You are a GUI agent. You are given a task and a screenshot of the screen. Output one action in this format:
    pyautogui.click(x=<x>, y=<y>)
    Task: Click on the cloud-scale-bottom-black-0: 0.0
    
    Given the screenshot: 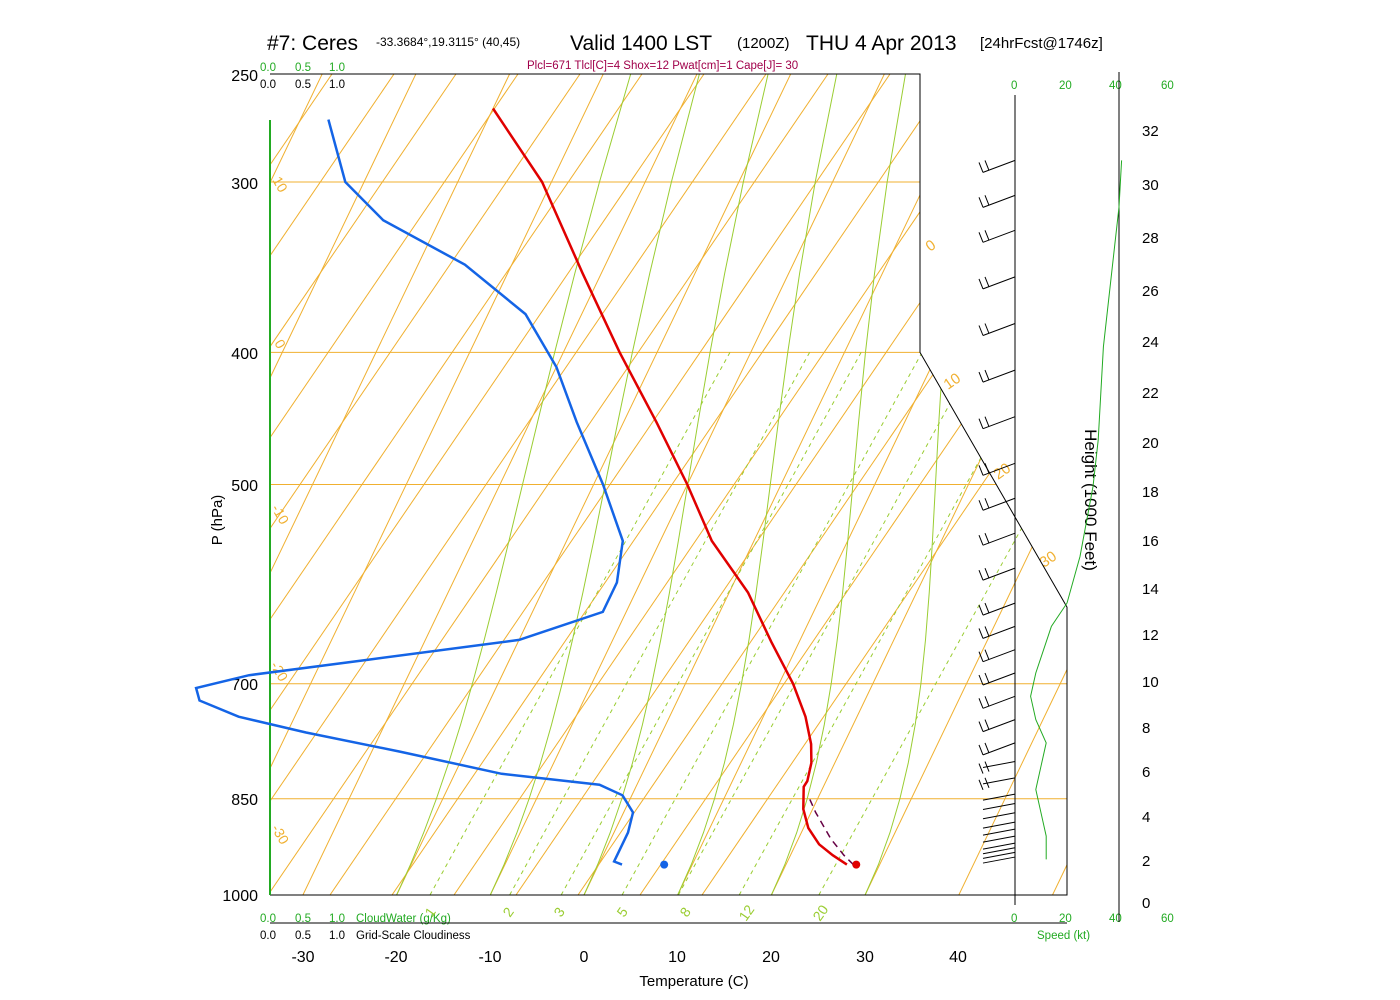 What is the action you would take?
    pyautogui.click(x=268, y=936)
    